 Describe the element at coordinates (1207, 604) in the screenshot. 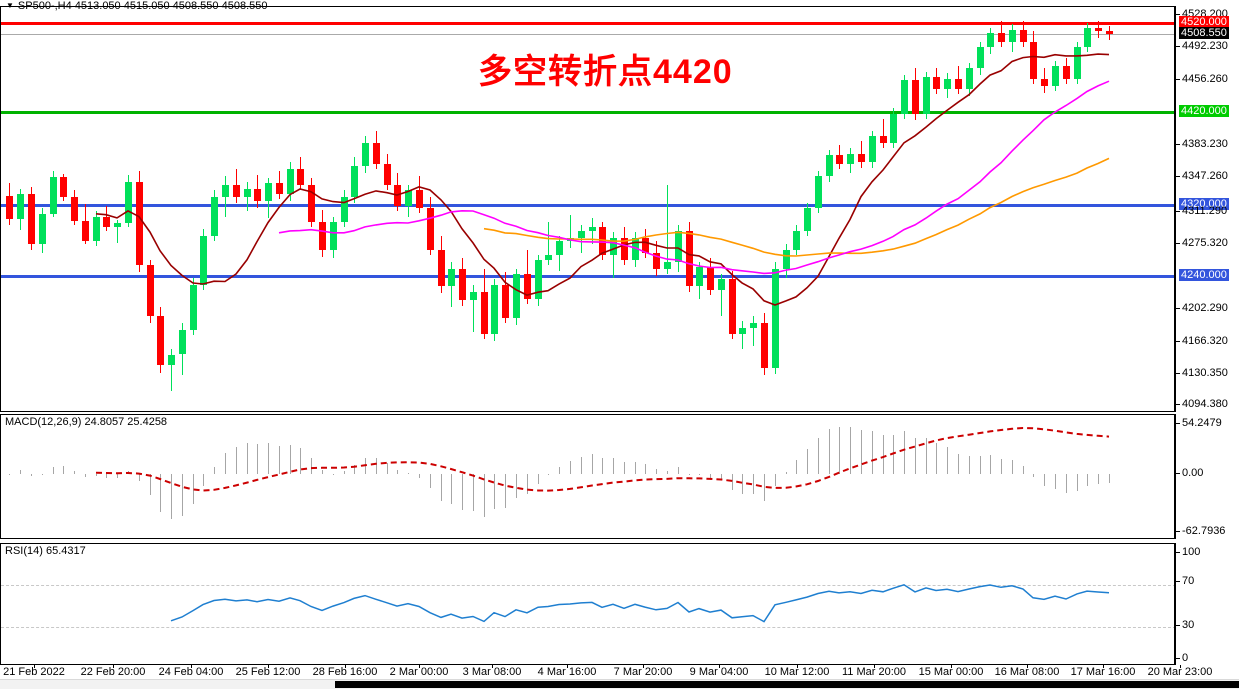

I see `rsi-axis: 100 70 30 0` at that location.